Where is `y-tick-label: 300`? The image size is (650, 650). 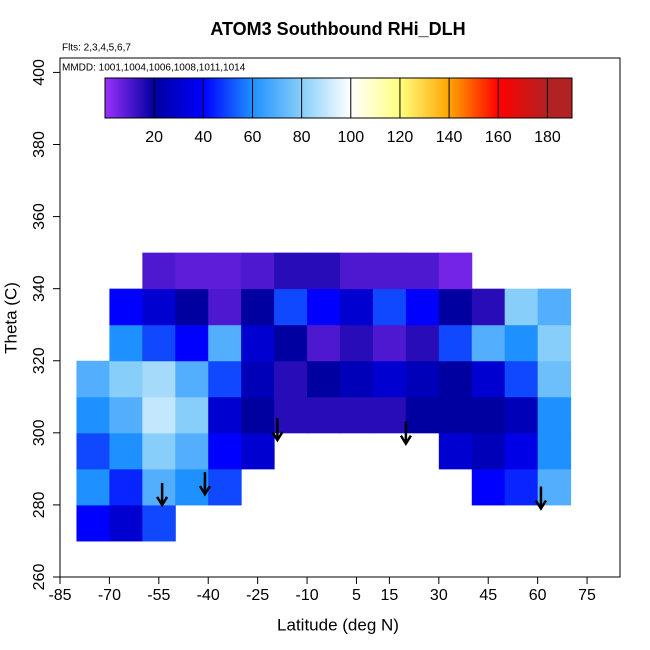
y-tick-label: 300 is located at coordinates (39, 432).